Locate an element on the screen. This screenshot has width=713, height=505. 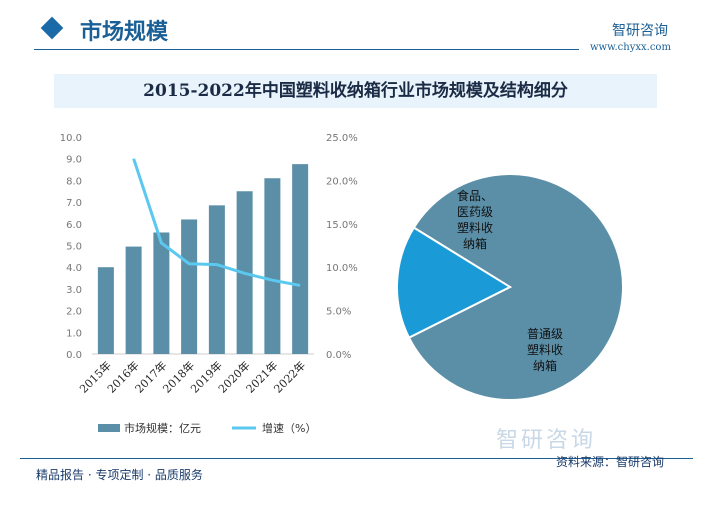
growth-line is located at coordinates (216, 222).